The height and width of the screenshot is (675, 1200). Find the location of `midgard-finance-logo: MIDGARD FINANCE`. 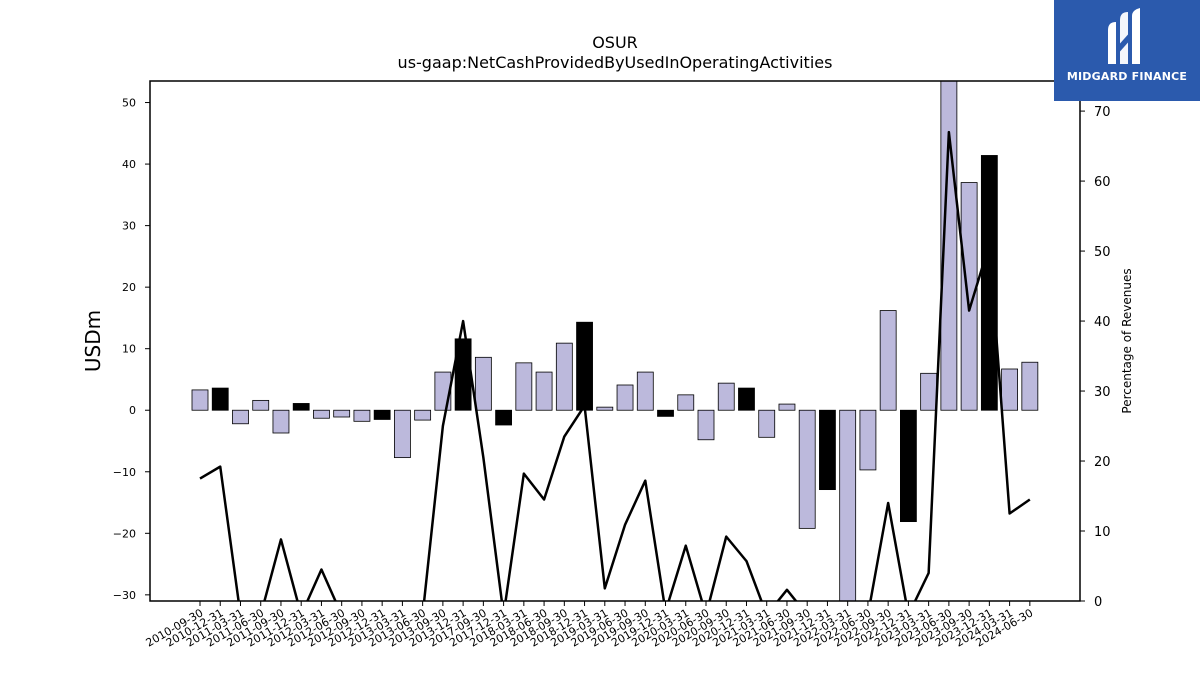

midgard-finance-logo: MIDGARD FINANCE is located at coordinates (1127, 50).